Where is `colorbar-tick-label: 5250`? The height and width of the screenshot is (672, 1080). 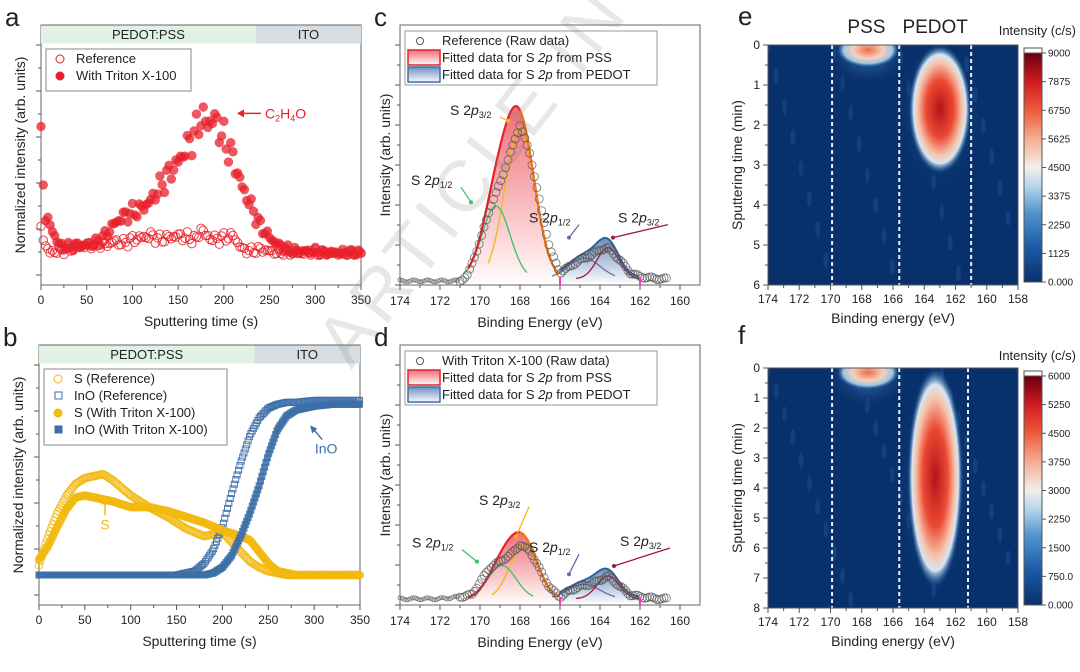 colorbar-tick-label: 5250 is located at coordinates (1059, 405).